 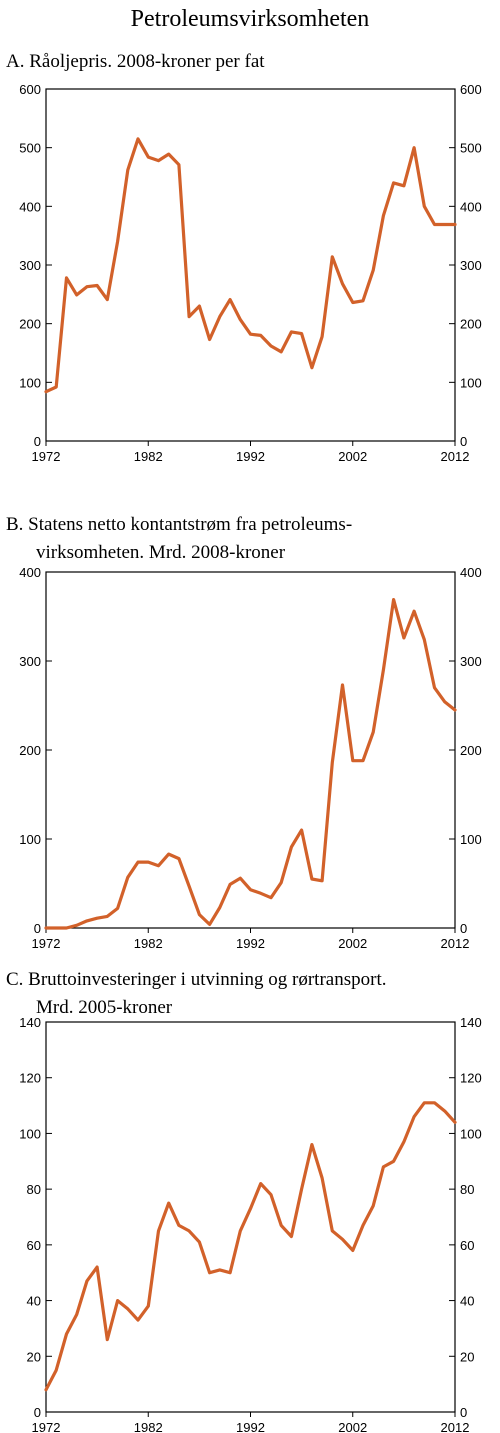 What do you see at coordinates (34, 1356) in the screenshot?
I see `panel-c-ytick-label-left-1: 20` at bounding box center [34, 1356].